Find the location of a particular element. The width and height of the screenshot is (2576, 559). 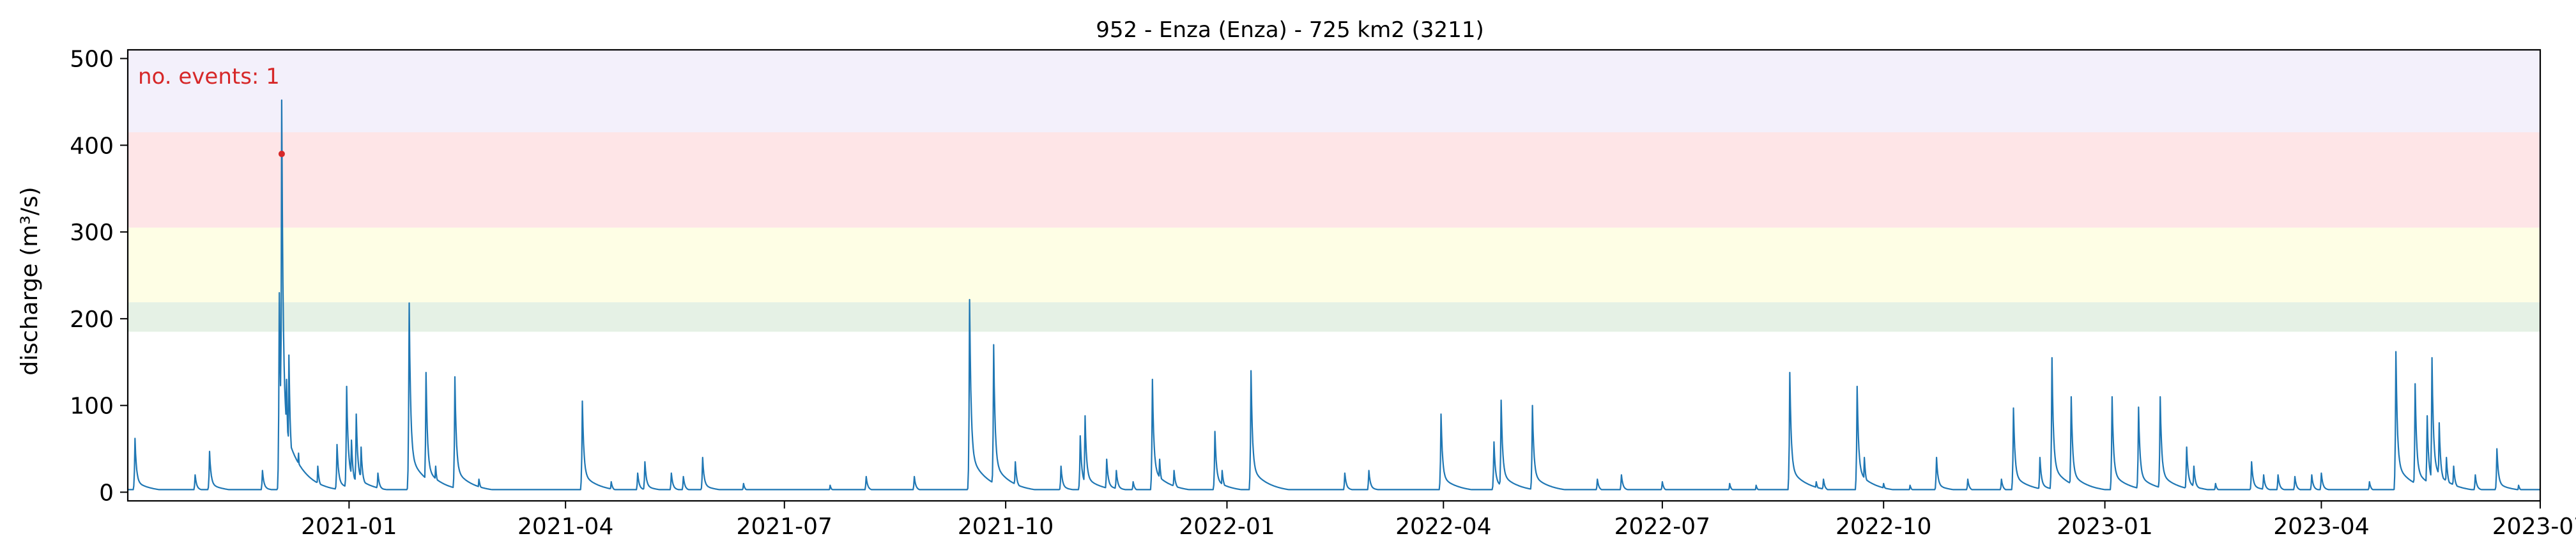

x-tick-label: 2022-07 is located at coordinates (1662, 527).